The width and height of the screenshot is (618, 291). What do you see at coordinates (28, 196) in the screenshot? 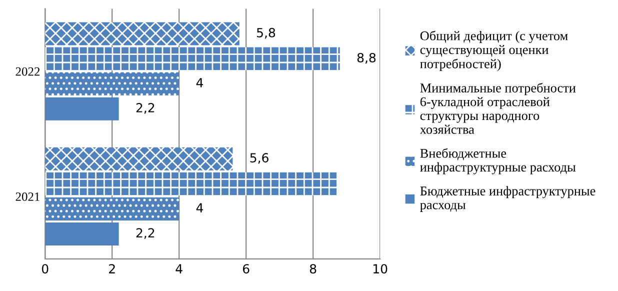
I see `y-tick-label: 2021` at bounding box center [28, 196].